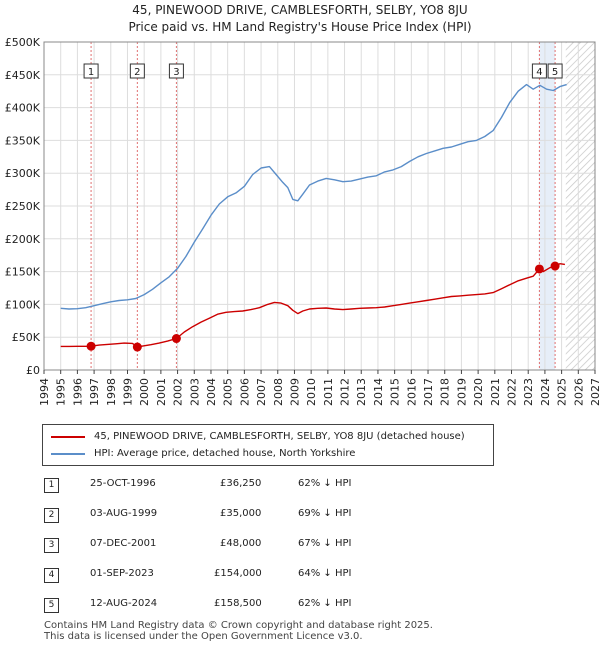 The width and height of the screenshot is (600, 650). I want to click on sale-number-badge: 5, so click(51, 605).